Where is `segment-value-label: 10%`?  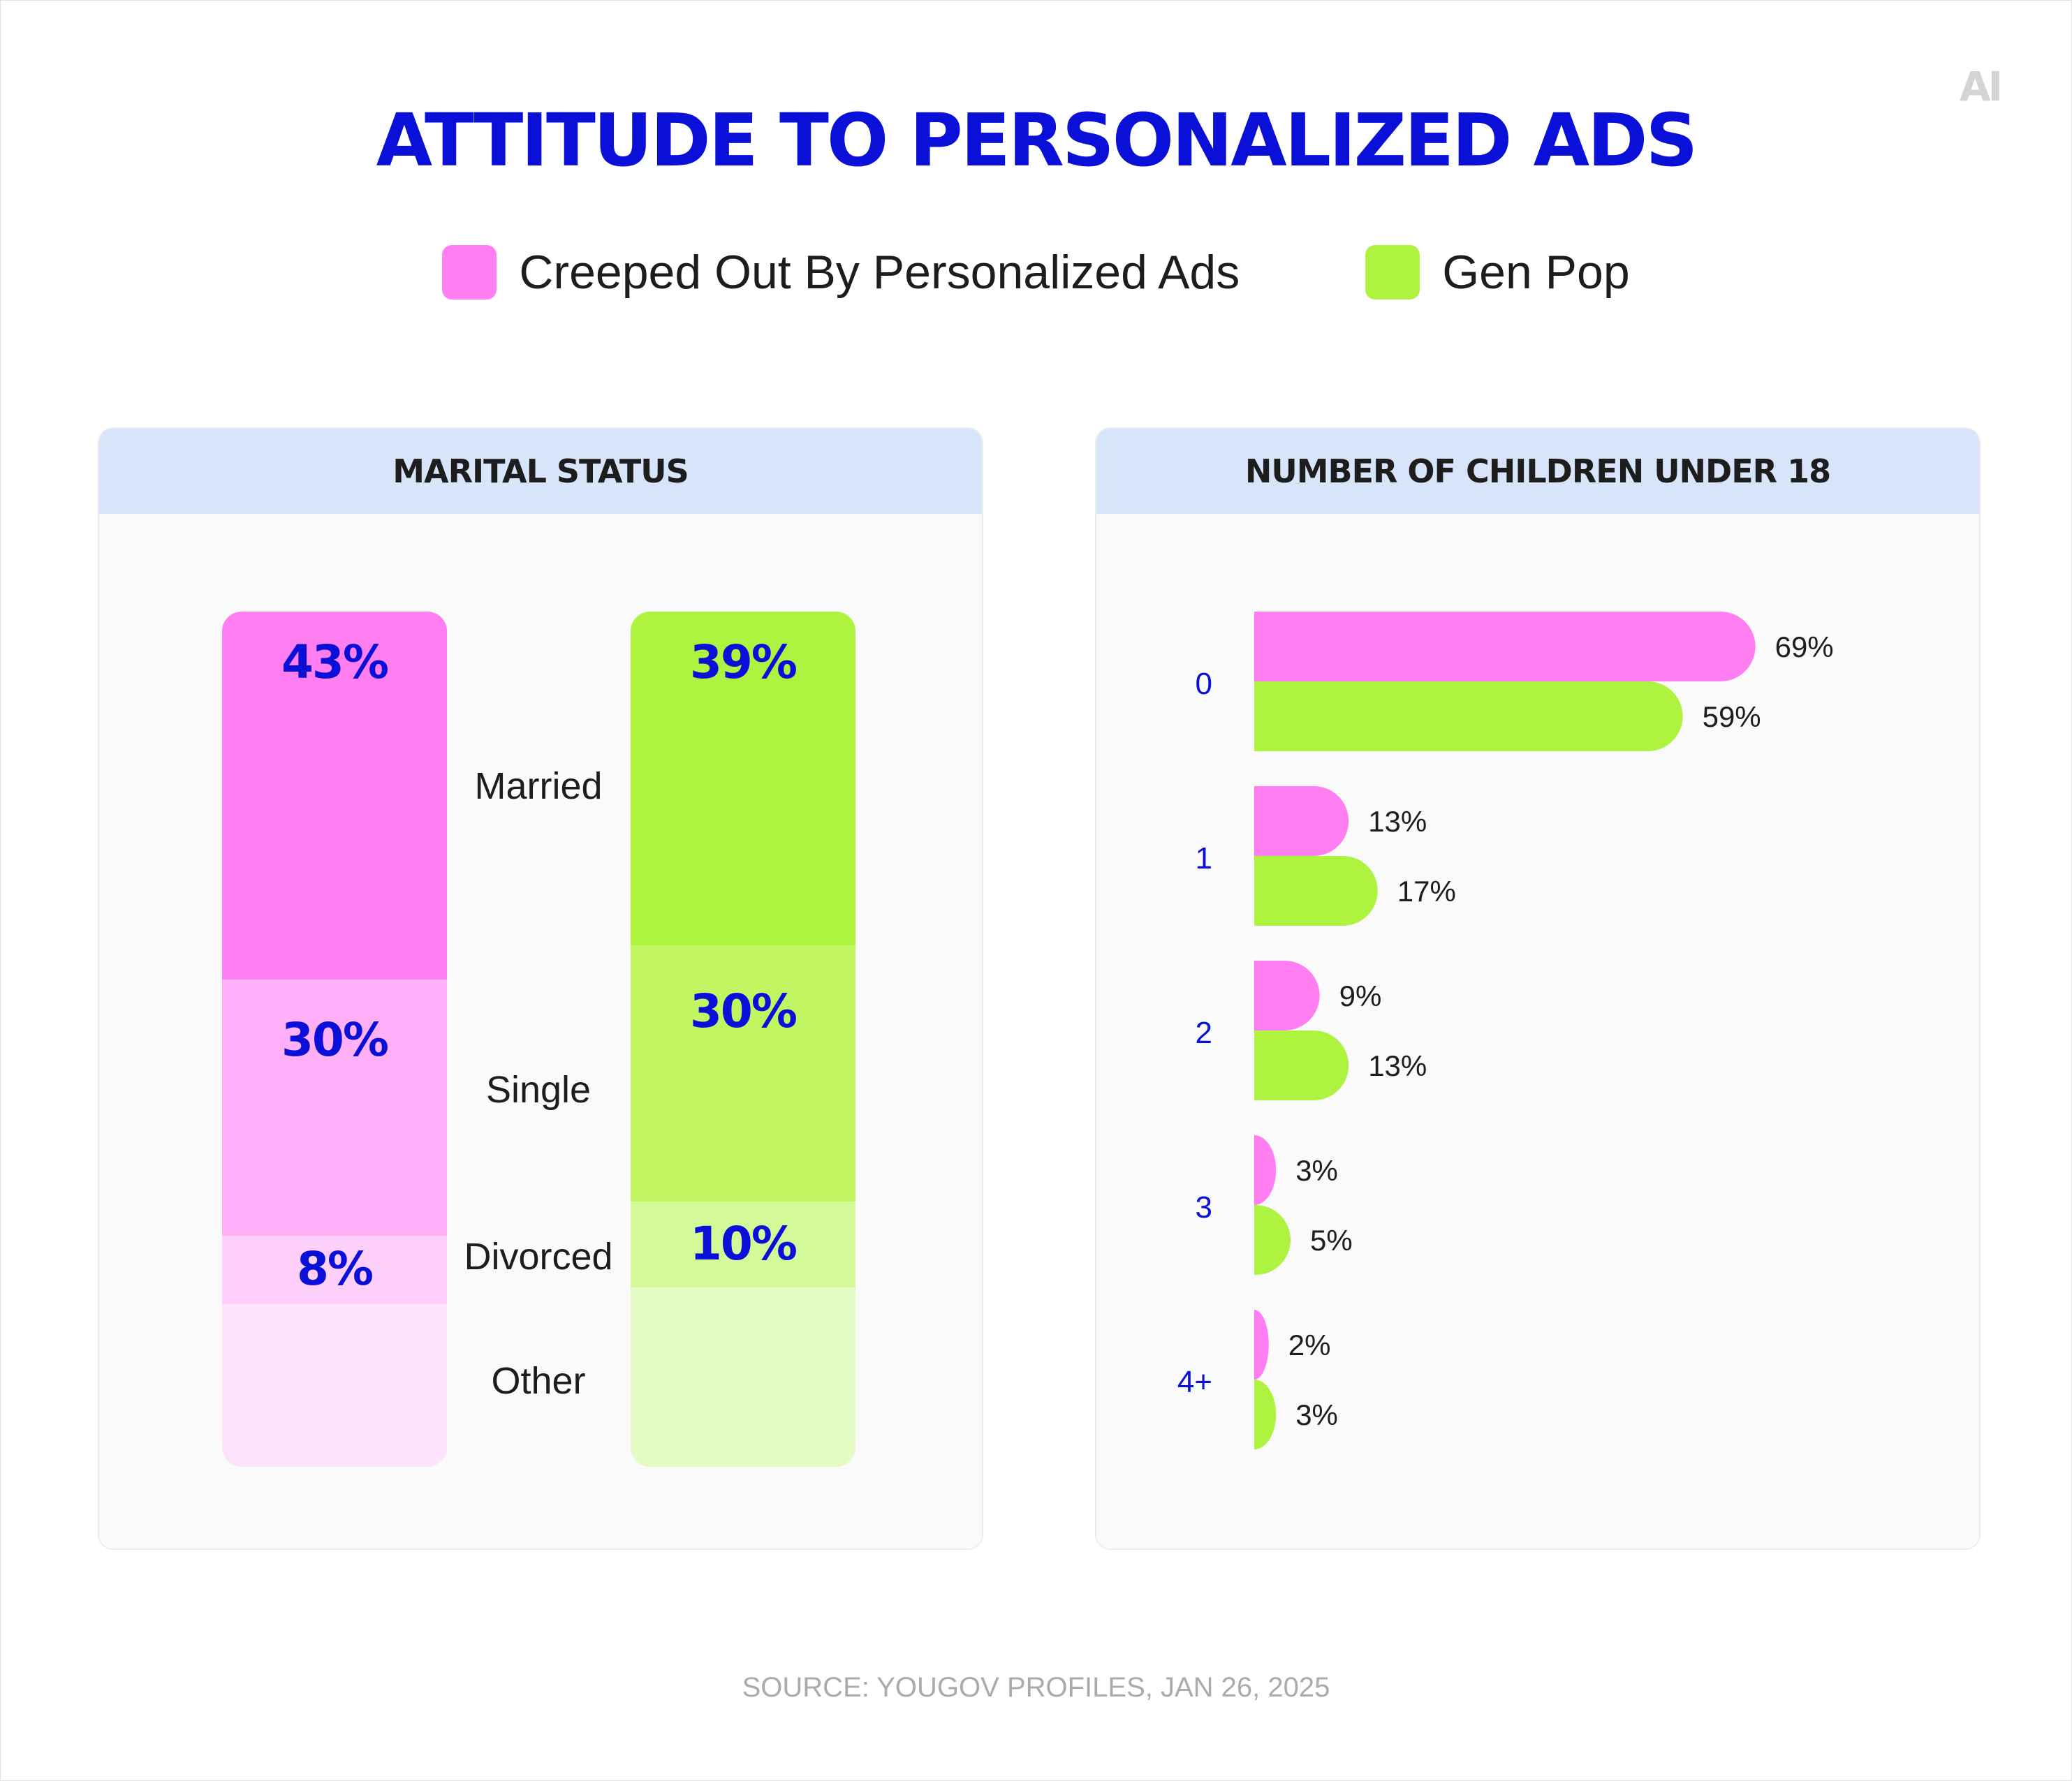 segment-value-label: 10% is located at coordinates (744, 1243).